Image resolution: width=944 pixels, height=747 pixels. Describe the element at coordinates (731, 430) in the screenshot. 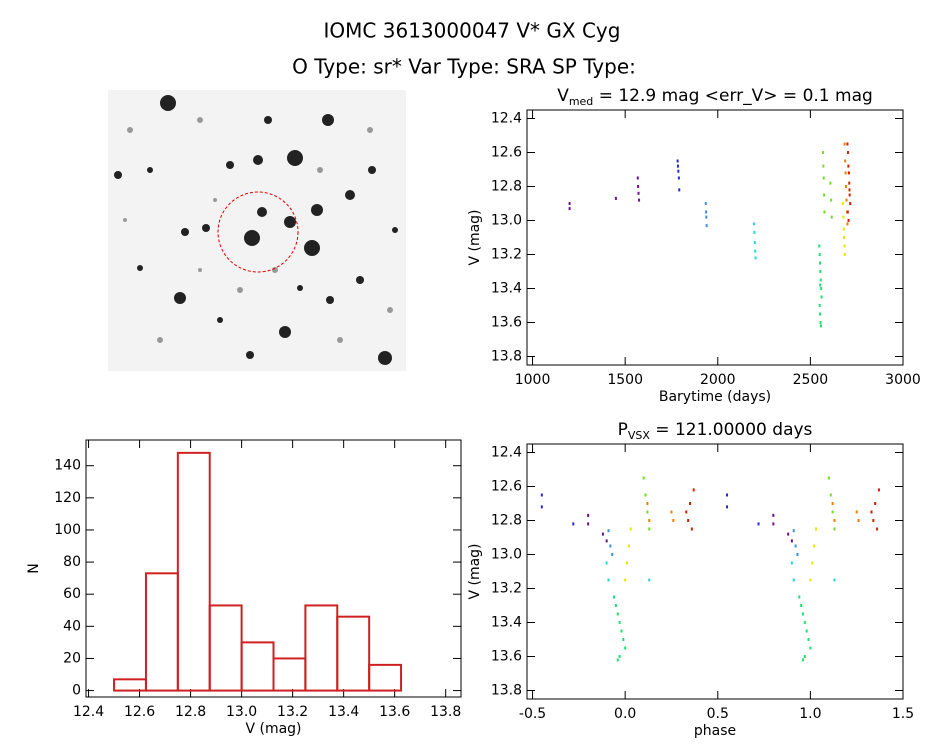

I see `chart-title-part: = 121.00000 days` at that location.